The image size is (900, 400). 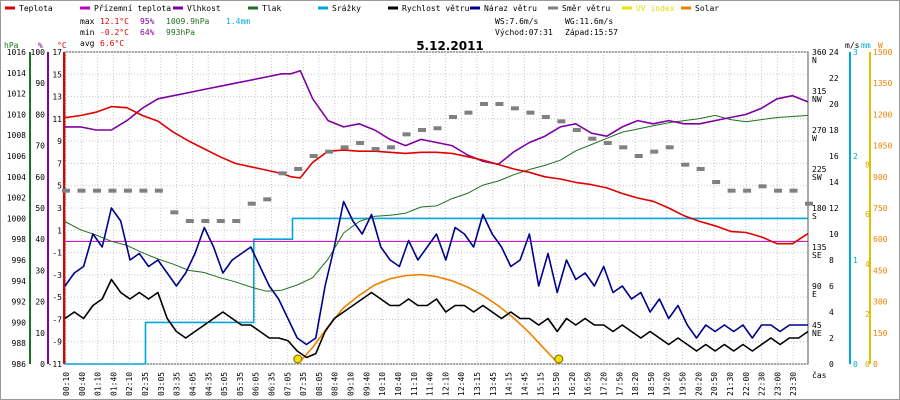 I want to click on legend-label-8: UV index, so click(x=655, y=8).